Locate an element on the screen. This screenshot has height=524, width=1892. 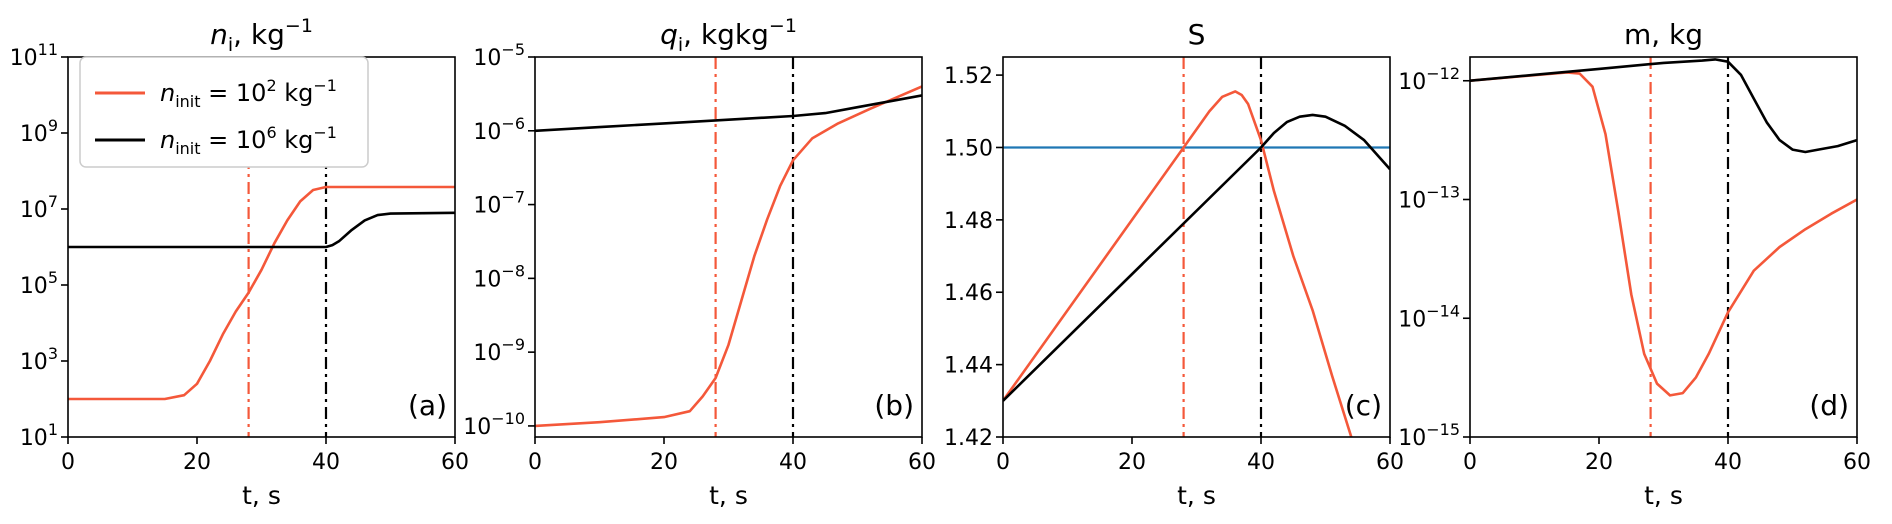
legend-label-low: ninit = 102 kg−1 is located at coordinates (248, 93).